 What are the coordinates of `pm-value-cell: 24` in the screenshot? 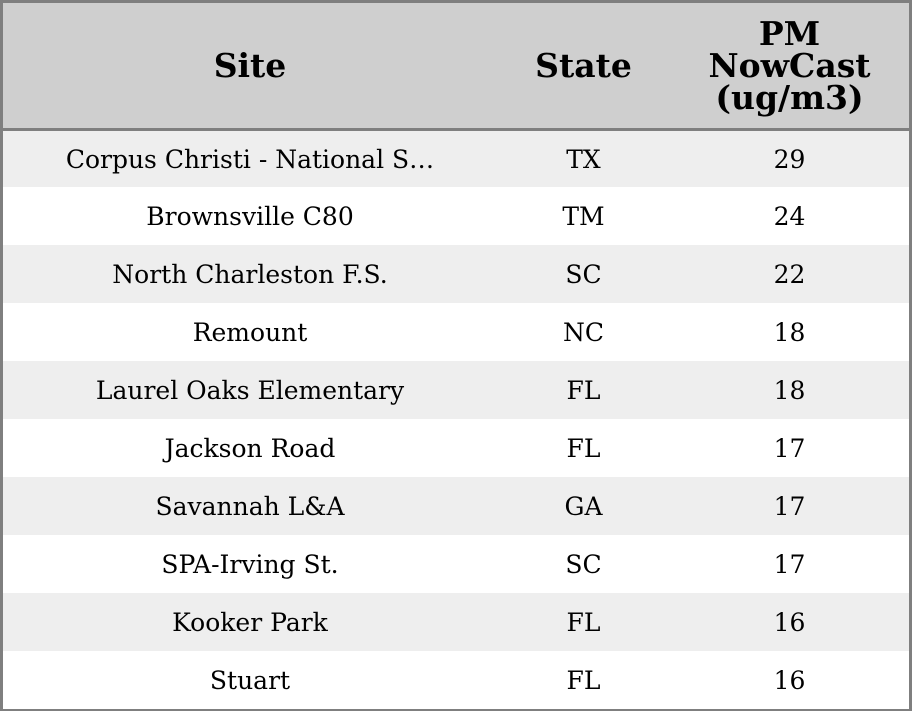 It's located at (789, 216).